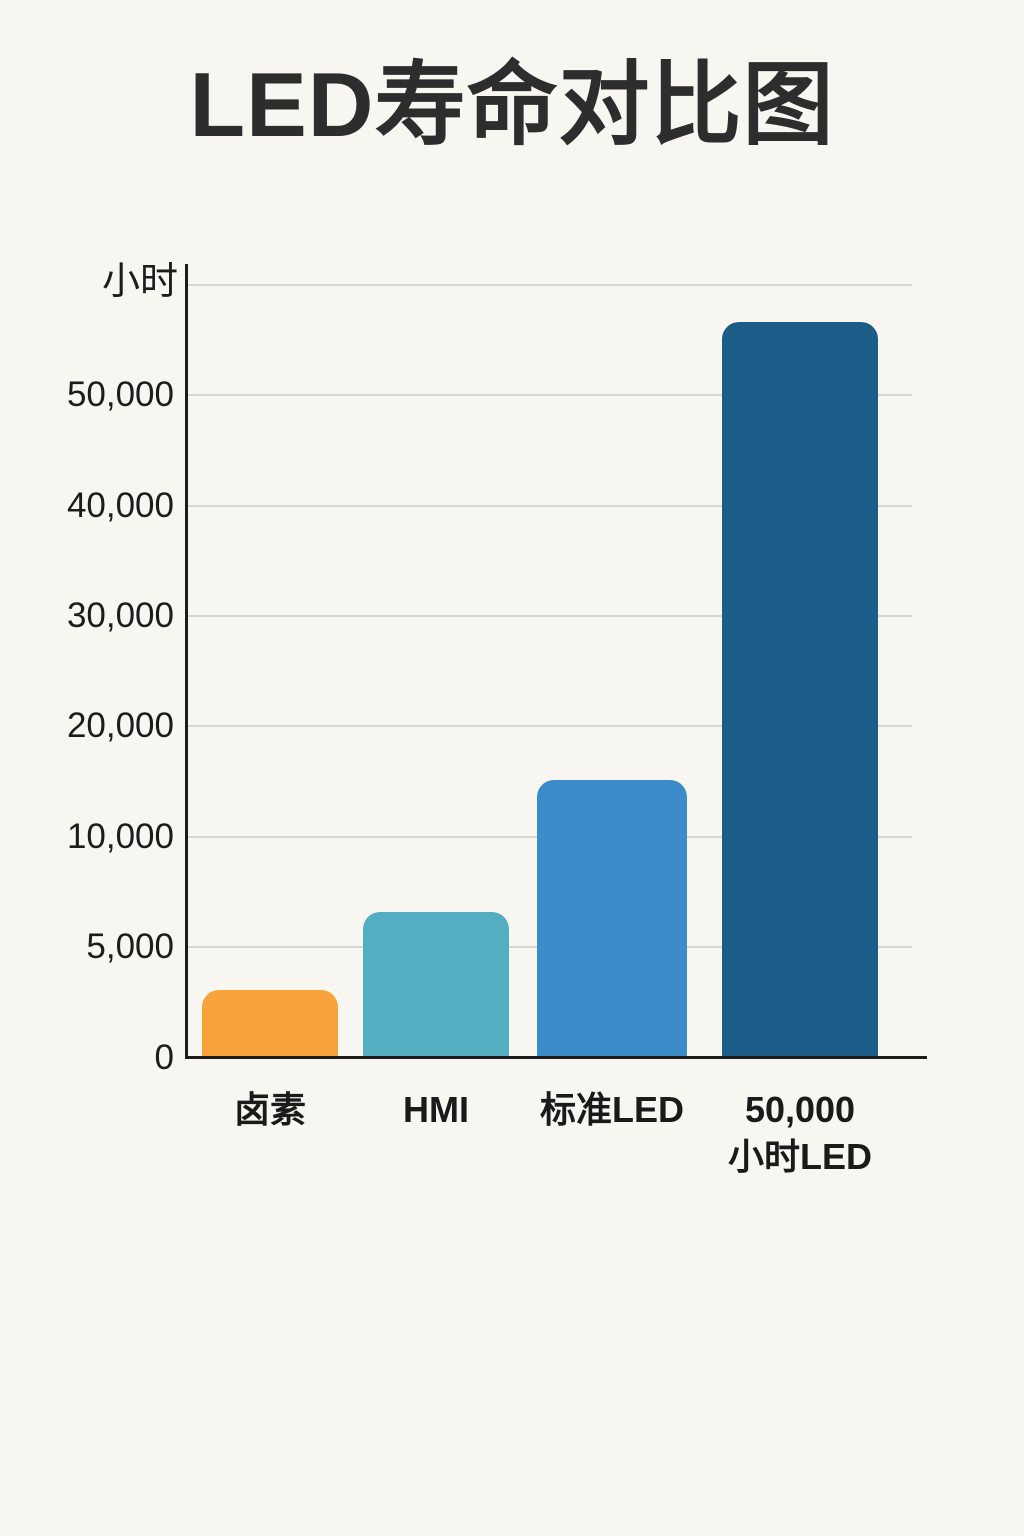 The image size is (1024, 1536). Describe the element at coordinates (436, 984) in the screenshot. I see `bar-hmi` at that location.